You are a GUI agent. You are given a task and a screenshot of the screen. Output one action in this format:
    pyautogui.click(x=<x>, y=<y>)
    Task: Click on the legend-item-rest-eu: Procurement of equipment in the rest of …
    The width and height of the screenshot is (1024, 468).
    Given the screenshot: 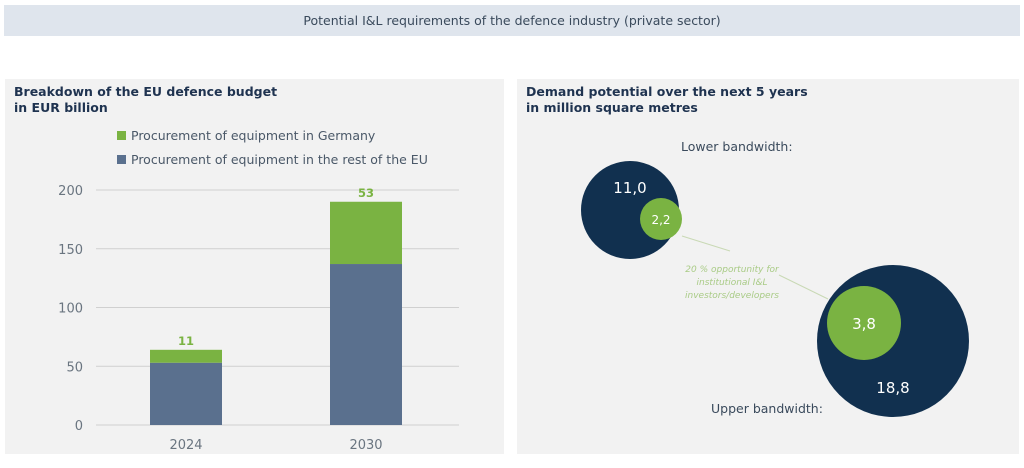 What is the action you would take?
    pyautogui.click(x=272, y=159)
    